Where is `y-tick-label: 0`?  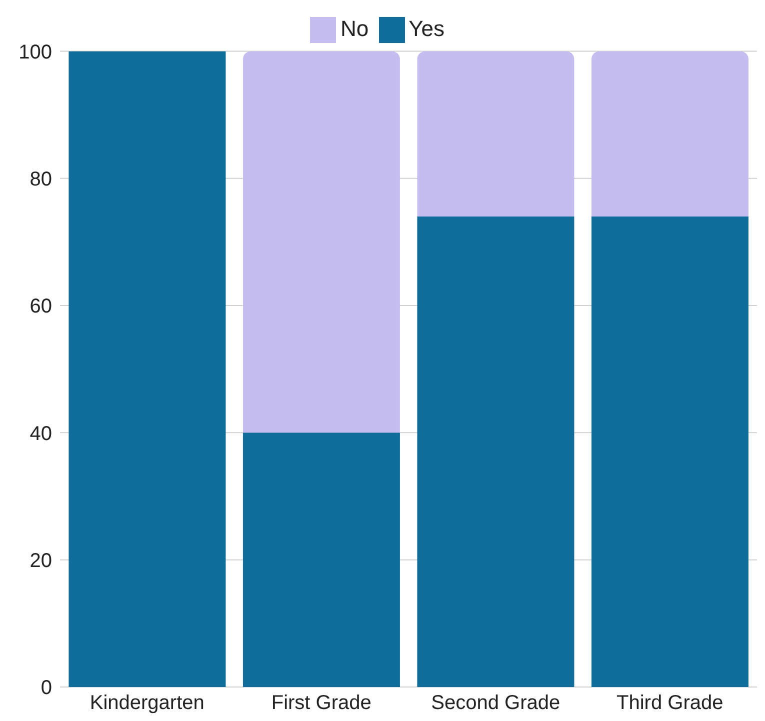 y-tick-label: 0 is located at coordinates (46, 688).